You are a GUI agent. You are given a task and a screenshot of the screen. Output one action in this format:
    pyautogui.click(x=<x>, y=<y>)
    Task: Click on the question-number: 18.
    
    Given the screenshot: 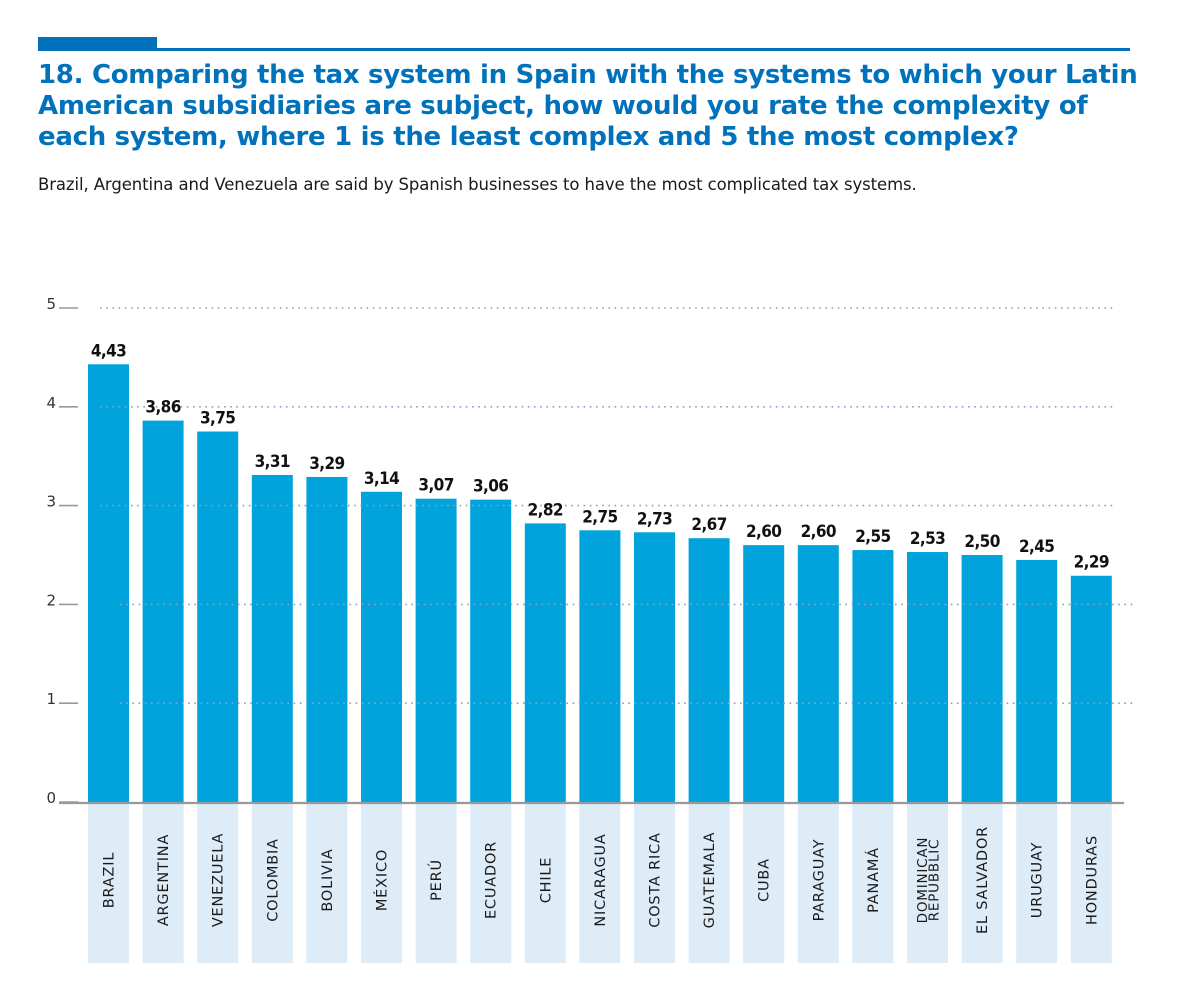 What is the action you would take?
    pyautogui.click(x=61, y=75)
    